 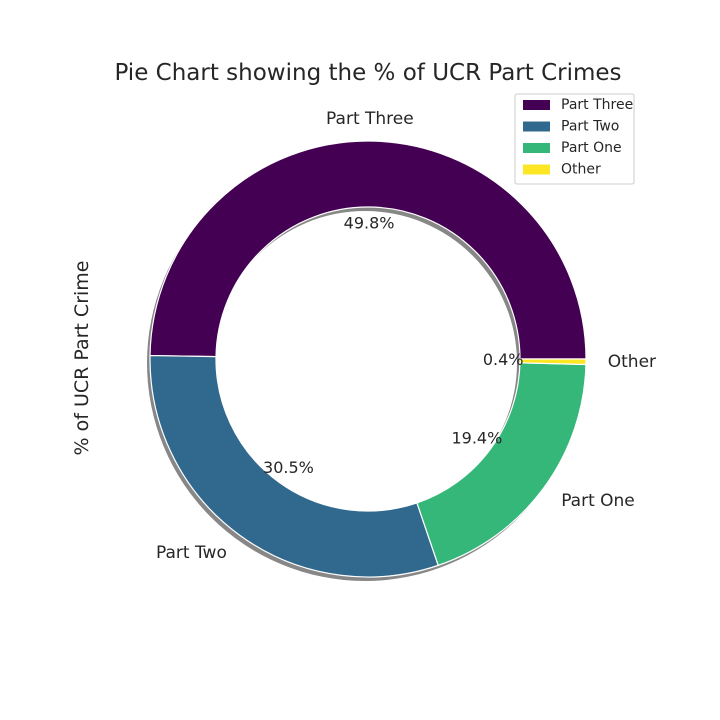 What do you see at coordinates (553, 362) in the screenshot?
I see `pie-slice-other` at bounding box center [553, 362].